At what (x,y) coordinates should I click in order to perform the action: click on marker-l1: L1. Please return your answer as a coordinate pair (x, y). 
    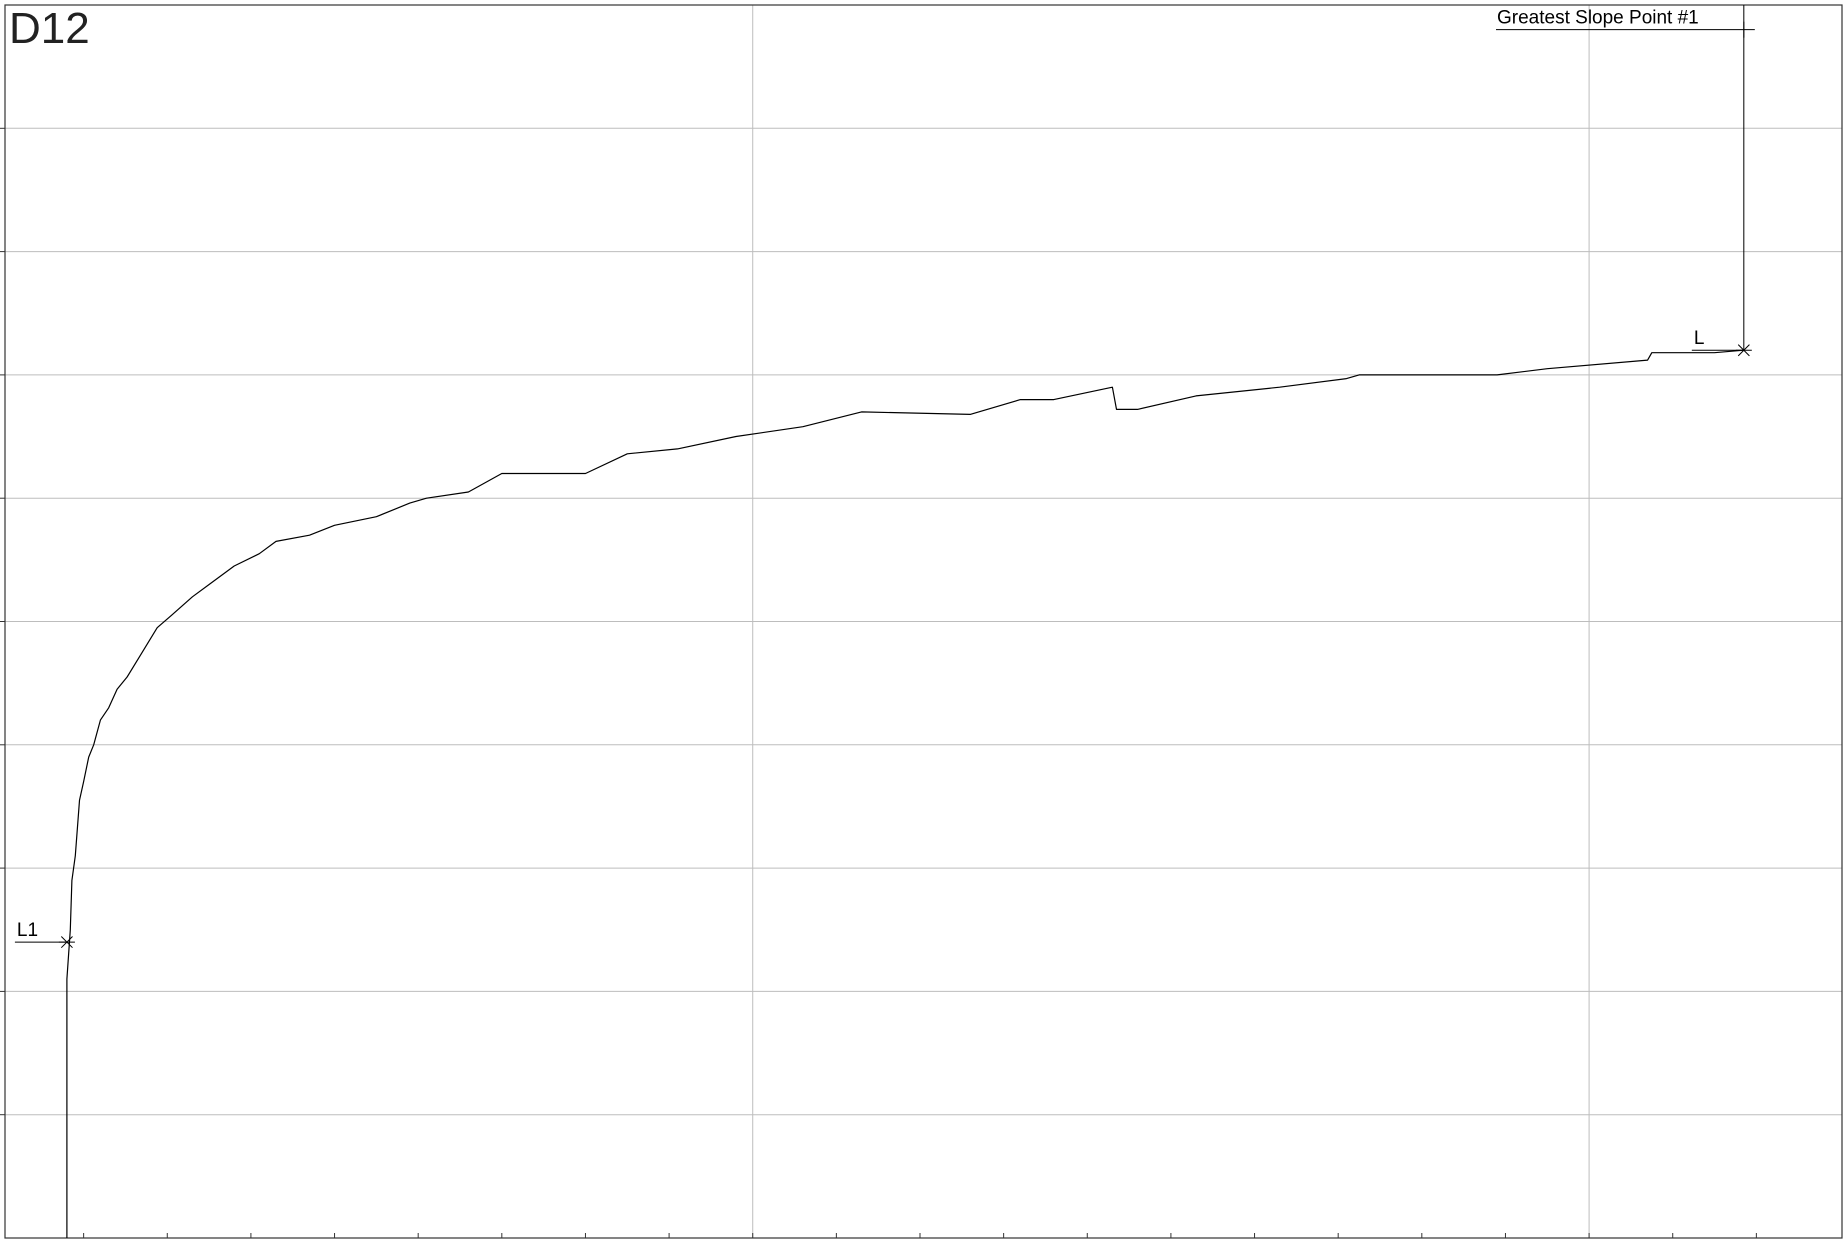
    Looking at the image, I should click on (44, 934).